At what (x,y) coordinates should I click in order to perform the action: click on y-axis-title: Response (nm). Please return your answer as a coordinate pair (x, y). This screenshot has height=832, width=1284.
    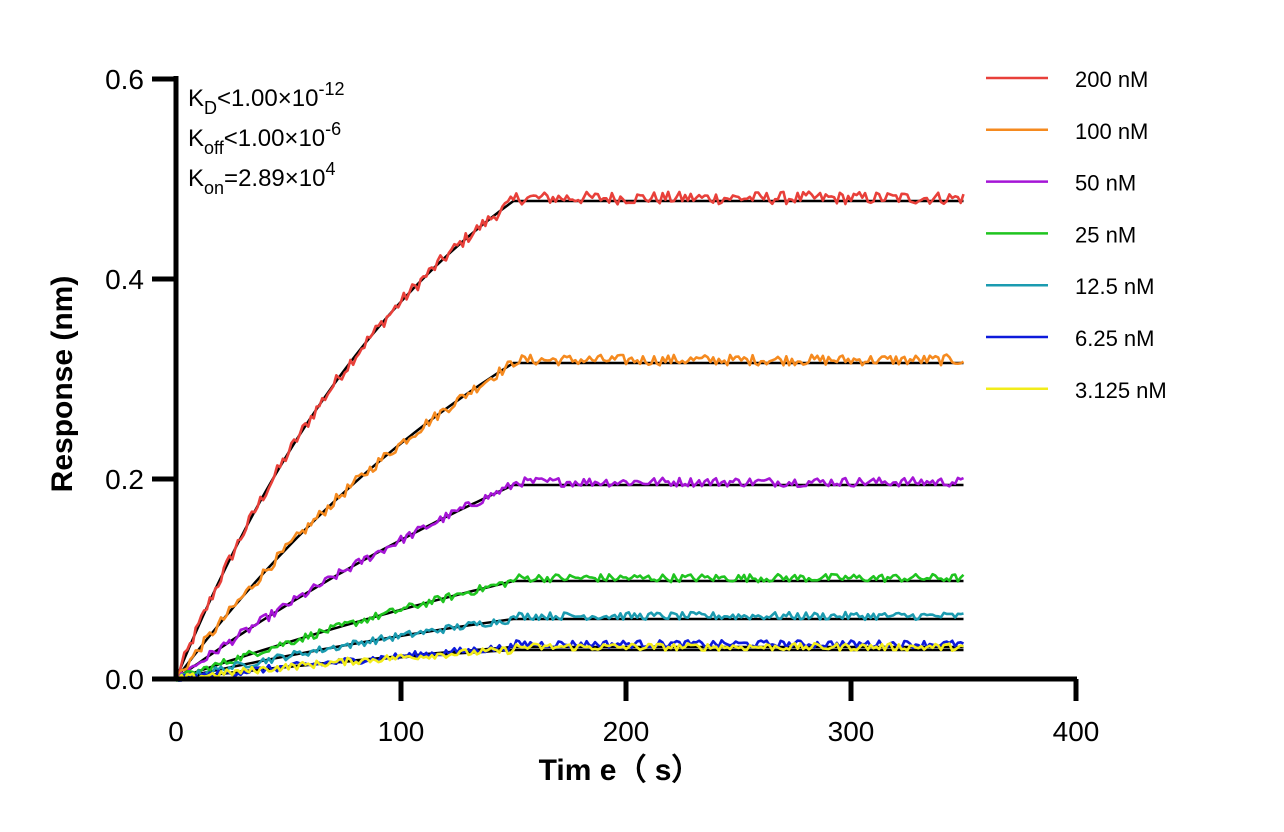
    Looking at the image, I should click on (62, 384).